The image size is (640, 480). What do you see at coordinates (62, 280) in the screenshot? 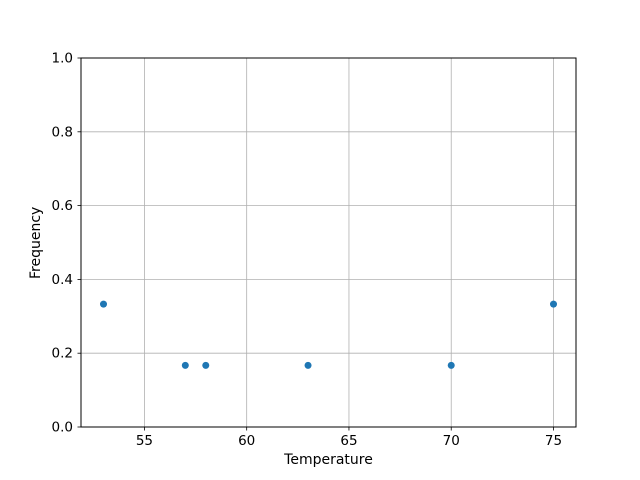
I see `y-tick-label: 0.4` at bounding box center [62, 280].